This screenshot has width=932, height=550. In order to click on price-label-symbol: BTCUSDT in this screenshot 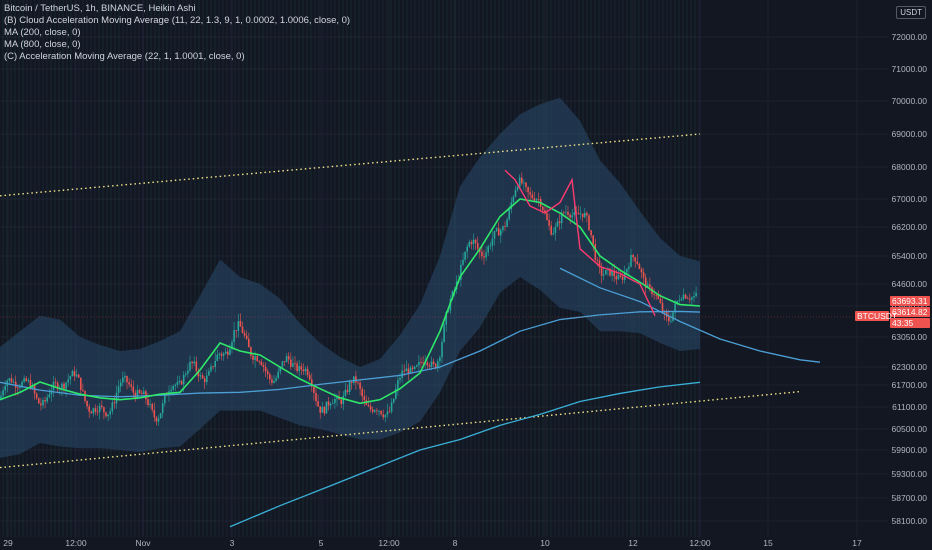, I will do `click(877, 316)`.